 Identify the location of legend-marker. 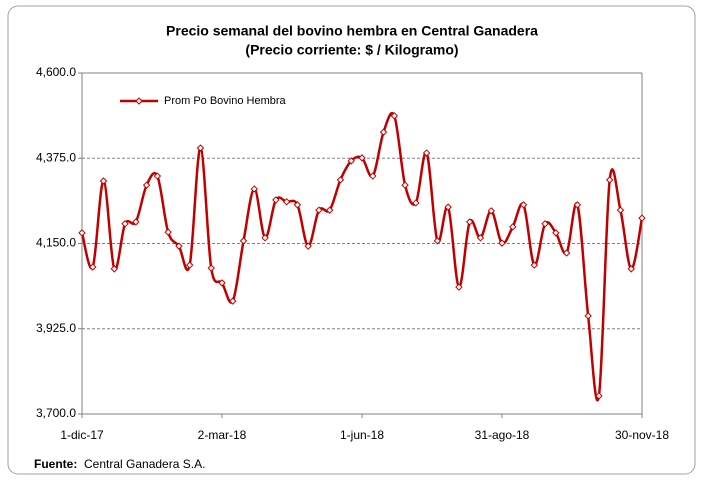
(139, 101).